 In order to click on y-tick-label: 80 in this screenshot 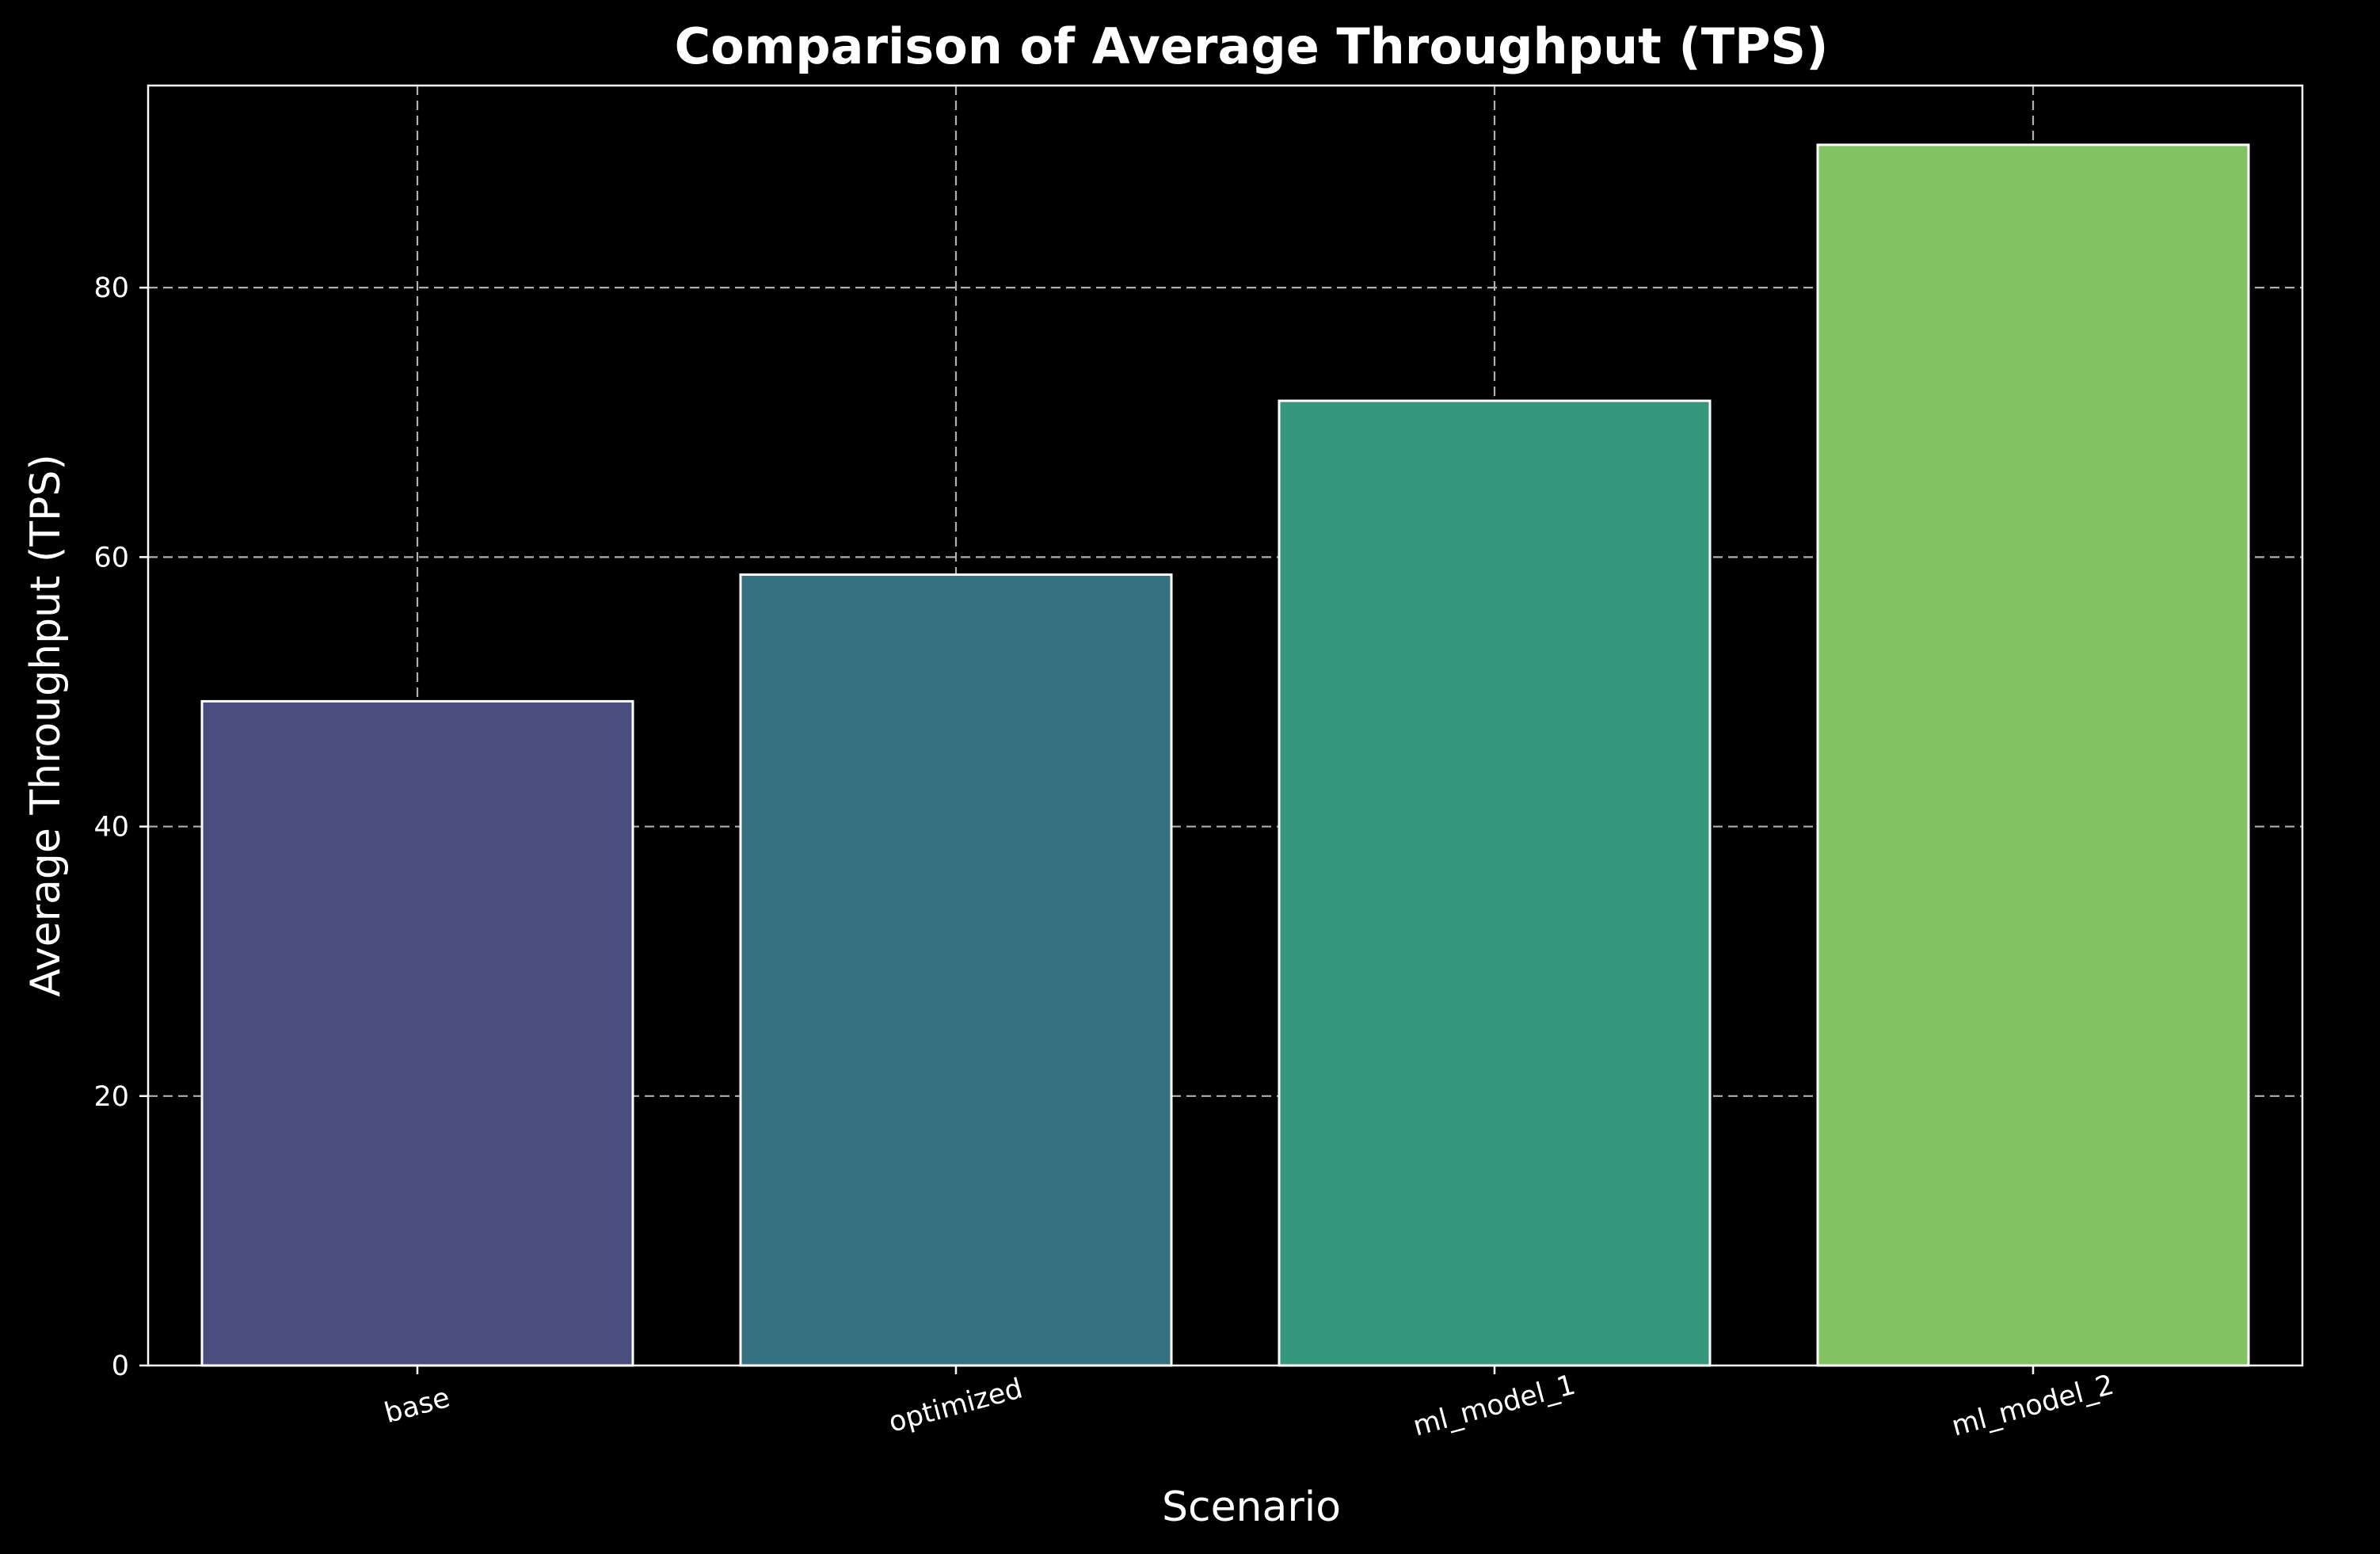, I will do `click(111, 288)`.